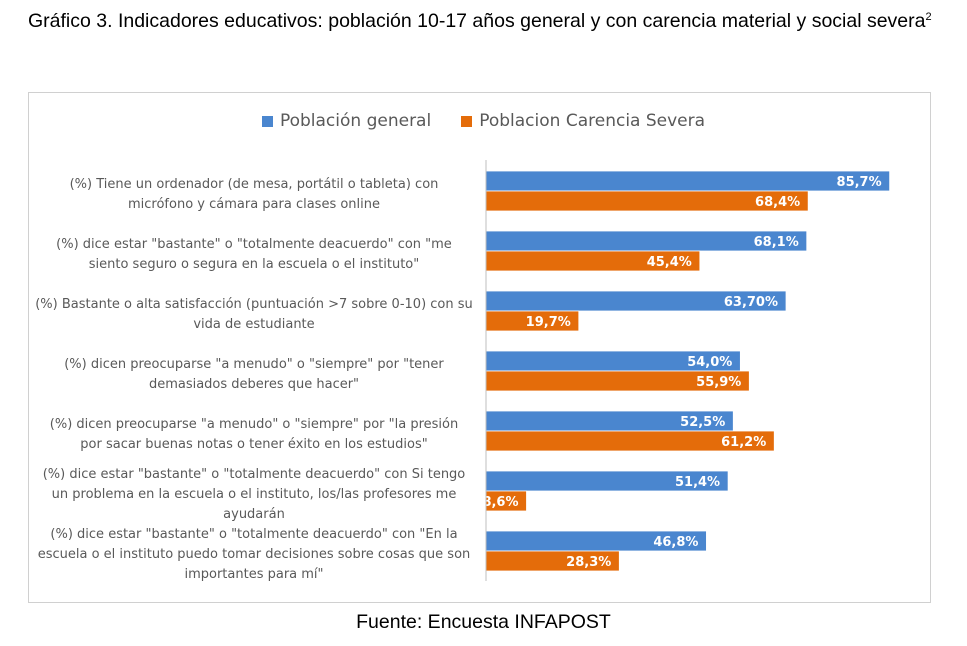 This screenshot has height=646, width=967. I want to click on legend-item-general: Población general, so click(346, 121).